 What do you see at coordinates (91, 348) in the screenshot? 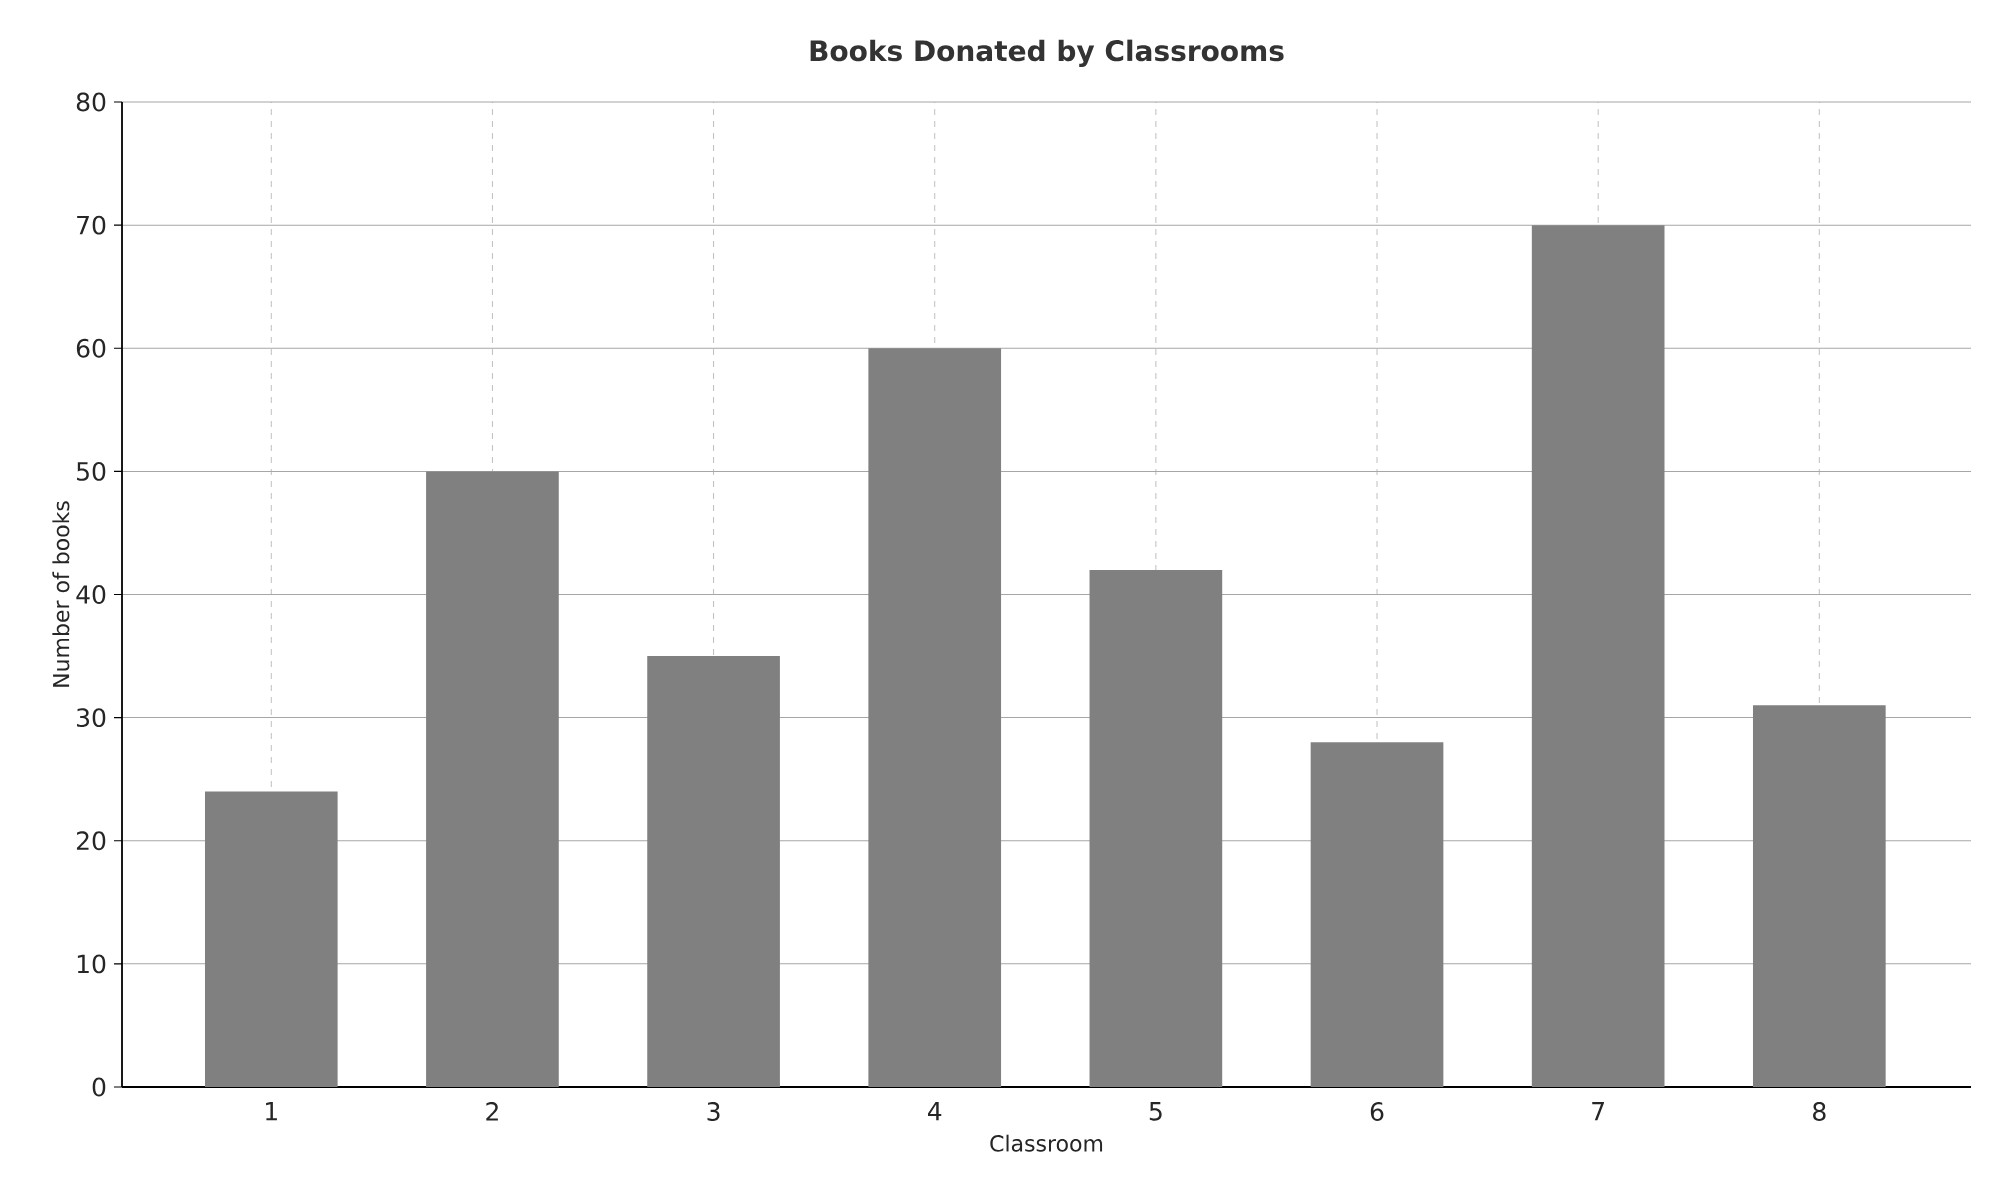
I see `y-tick-label: 60` at bounding box center [91, 348].